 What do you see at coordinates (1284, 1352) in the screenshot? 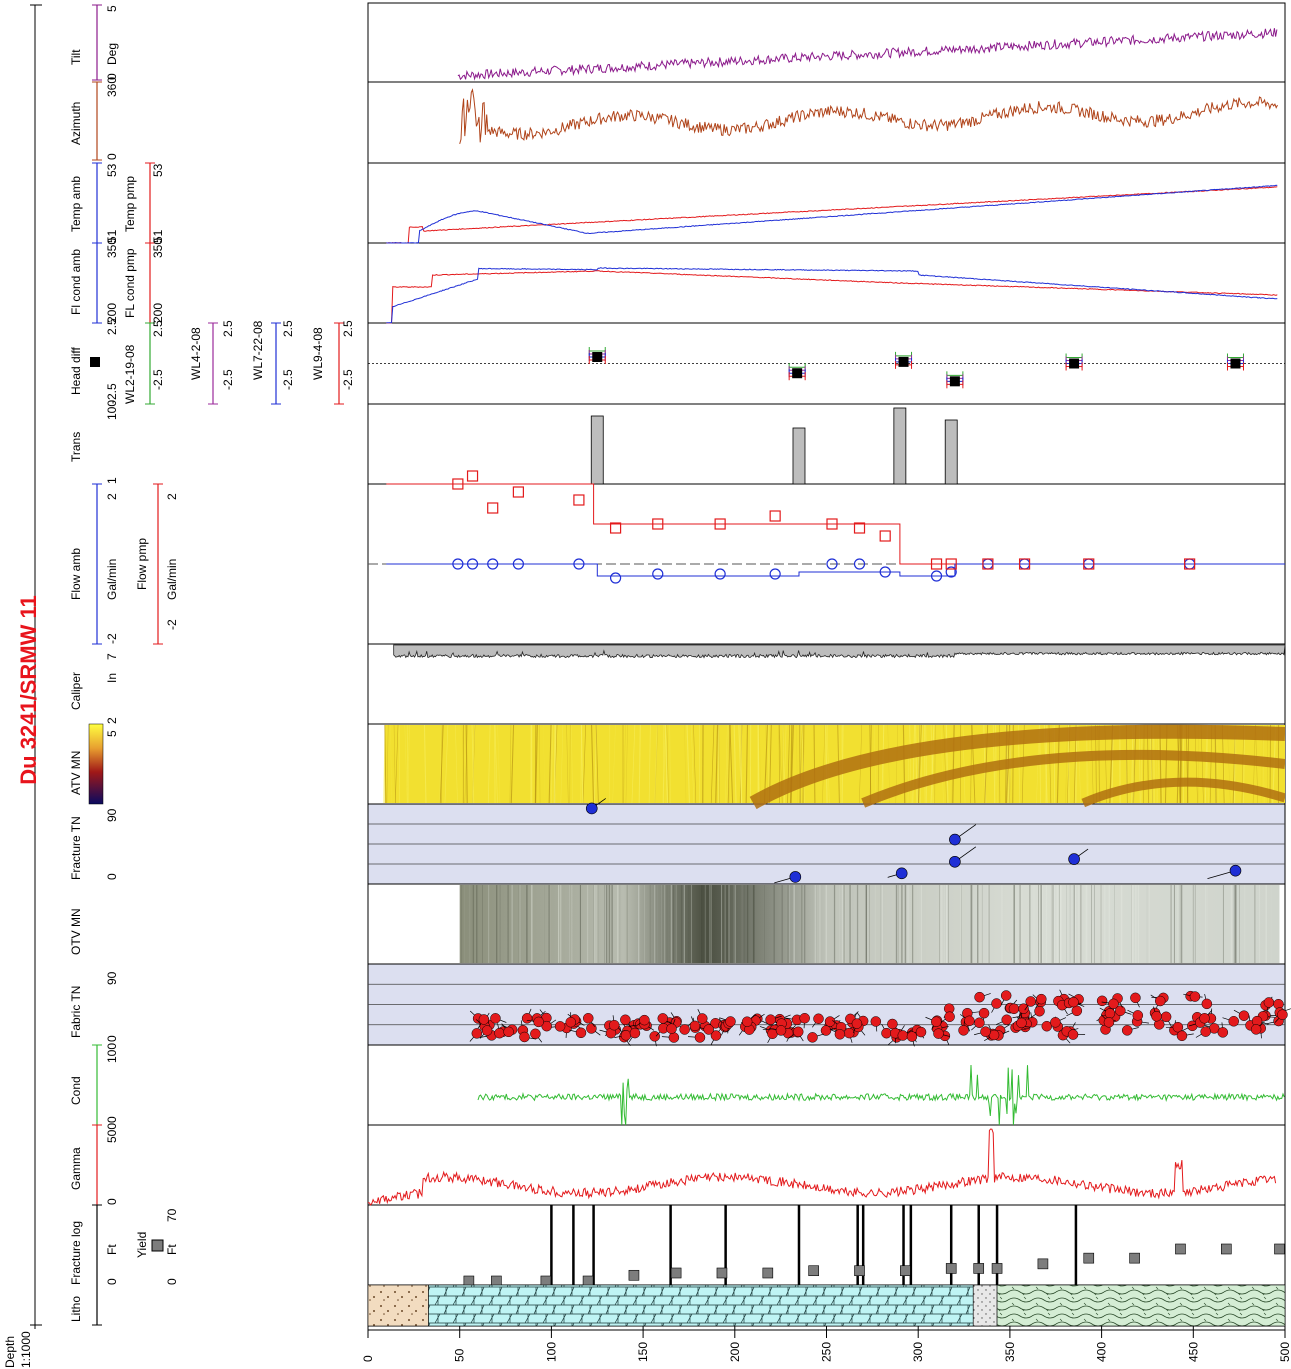
I see `depth-tick-label: 500` at bounding box center [1284, 1352].